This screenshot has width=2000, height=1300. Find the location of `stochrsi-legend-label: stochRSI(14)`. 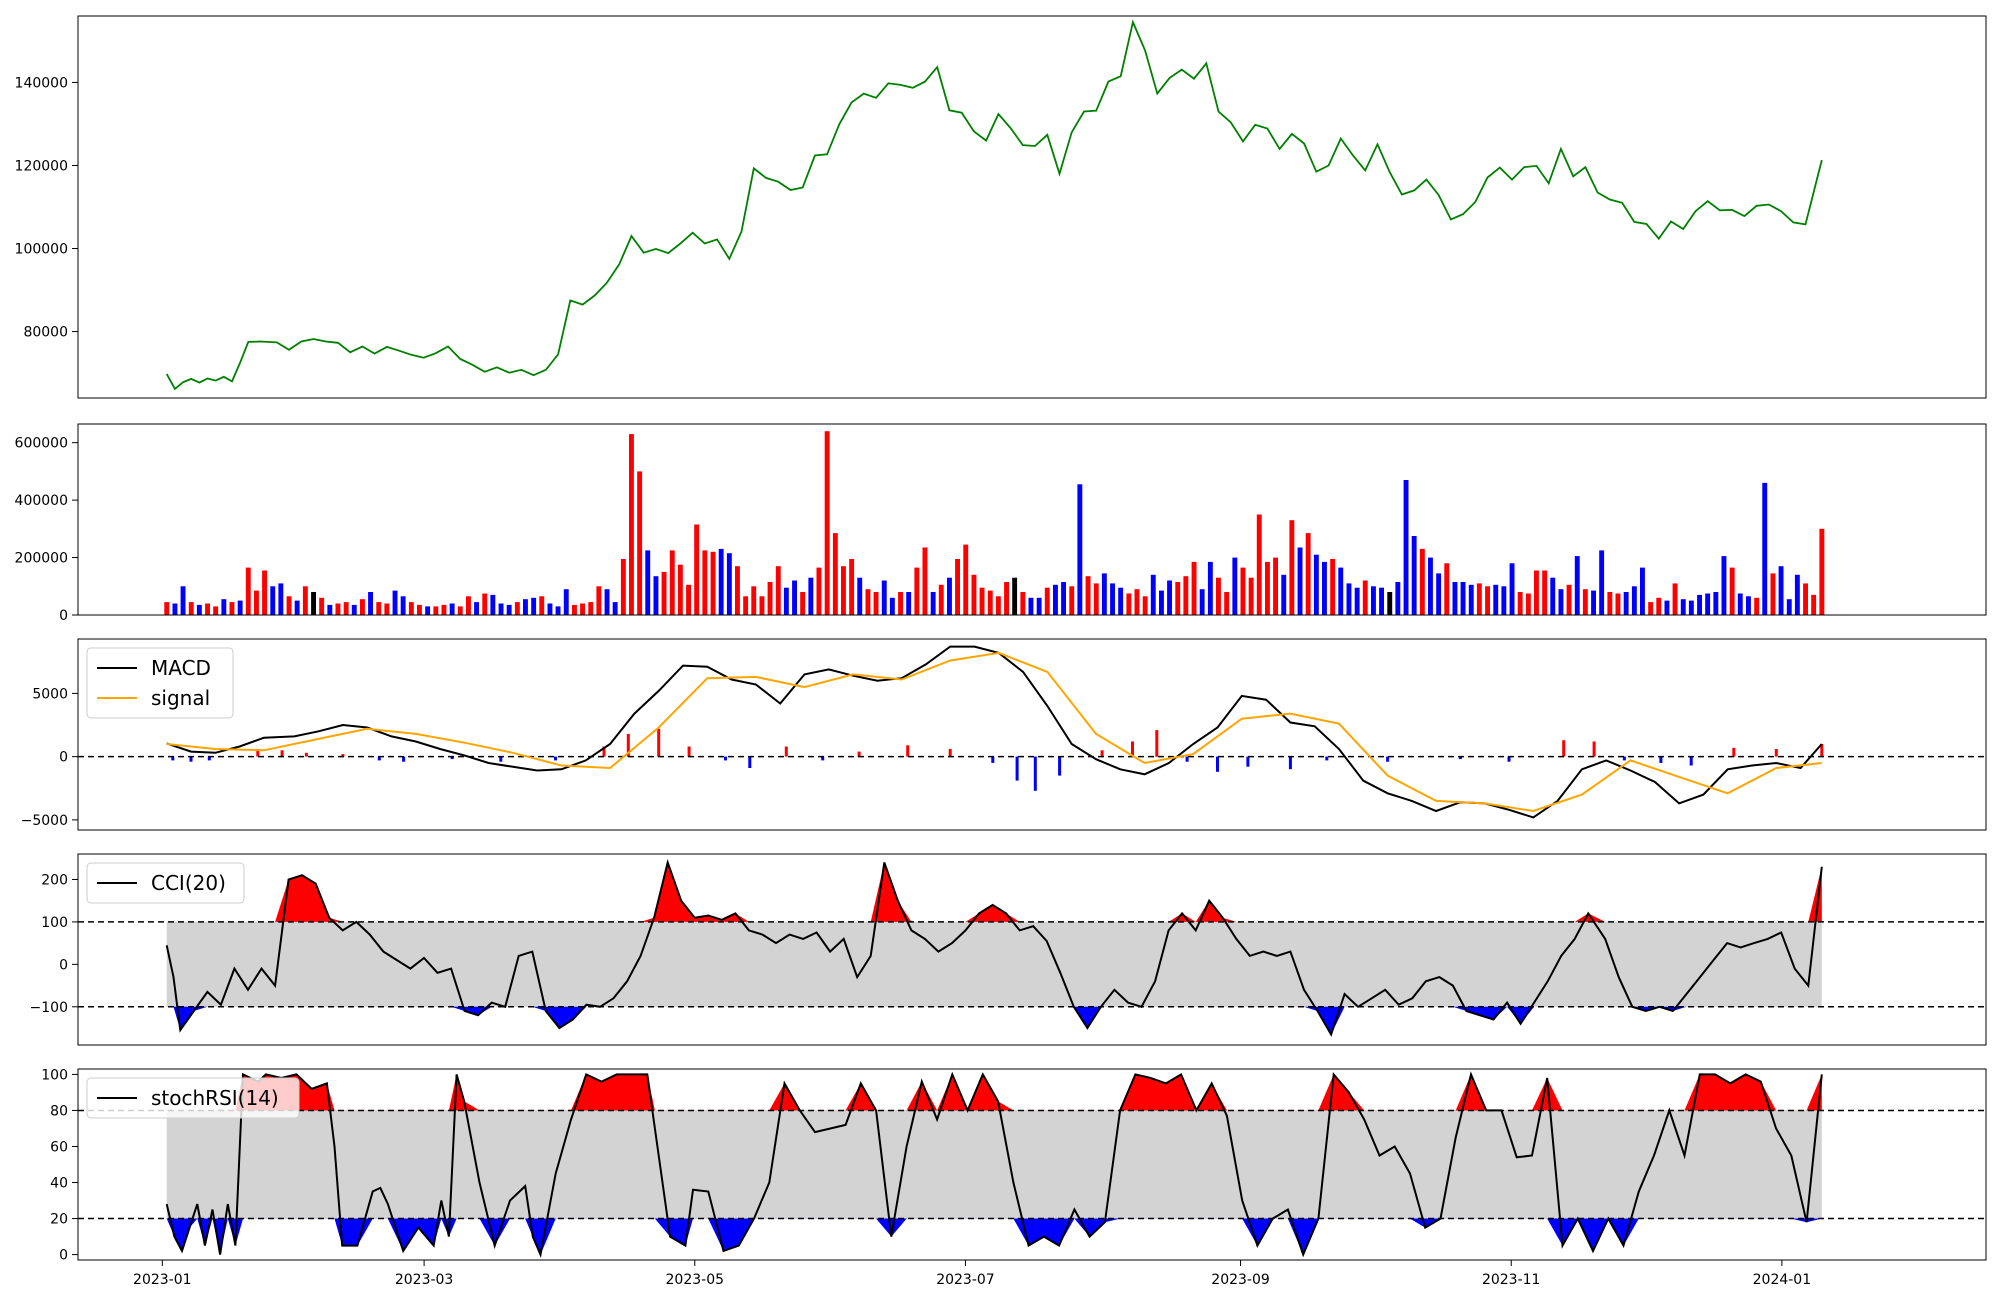

stochrsi-legend-label: stochRSI(14) is located at coordinates (215, 1098).